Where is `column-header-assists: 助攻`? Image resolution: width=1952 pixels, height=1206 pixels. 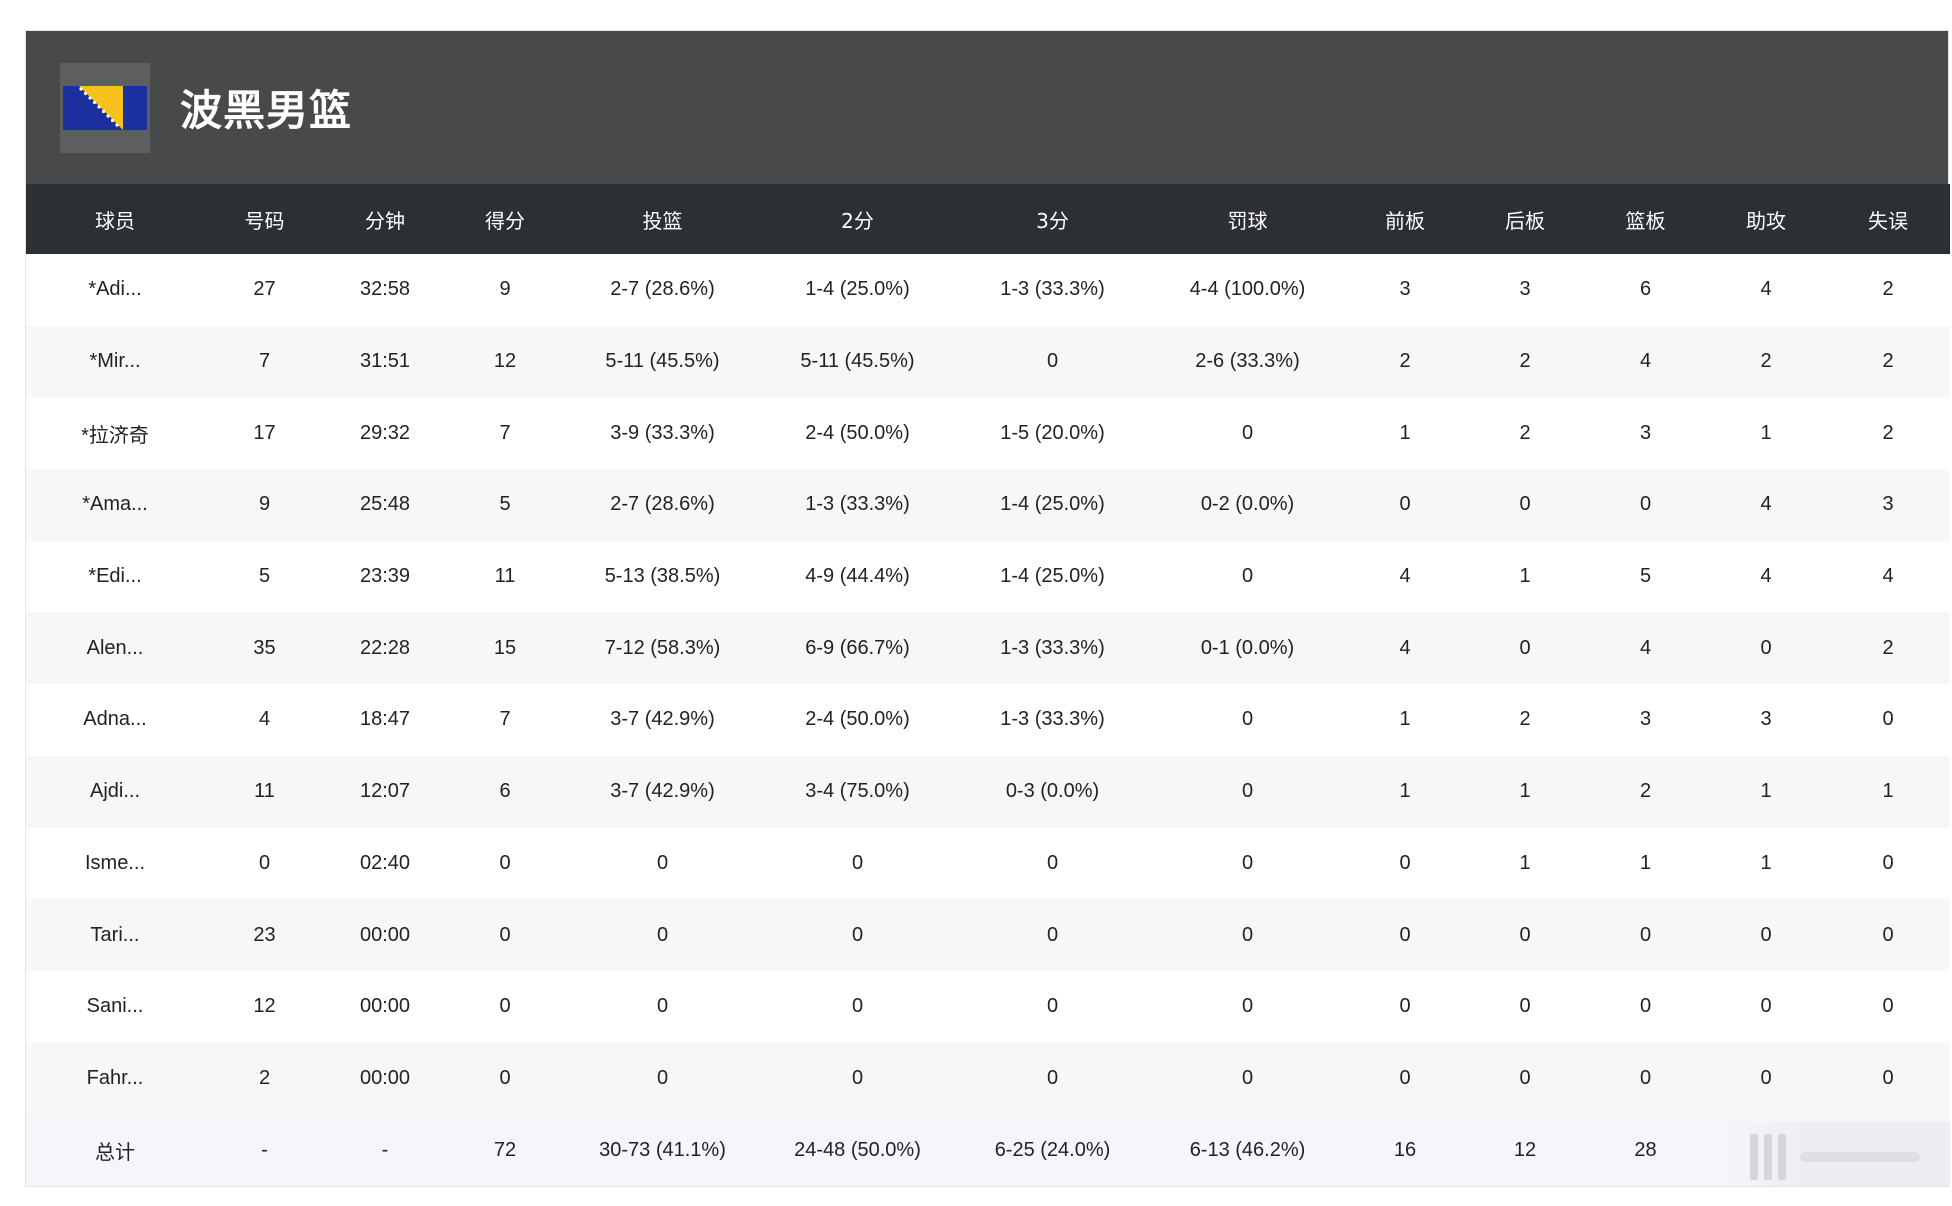 column-header-assists: 助攻 is located at coordinates (1766, 220).